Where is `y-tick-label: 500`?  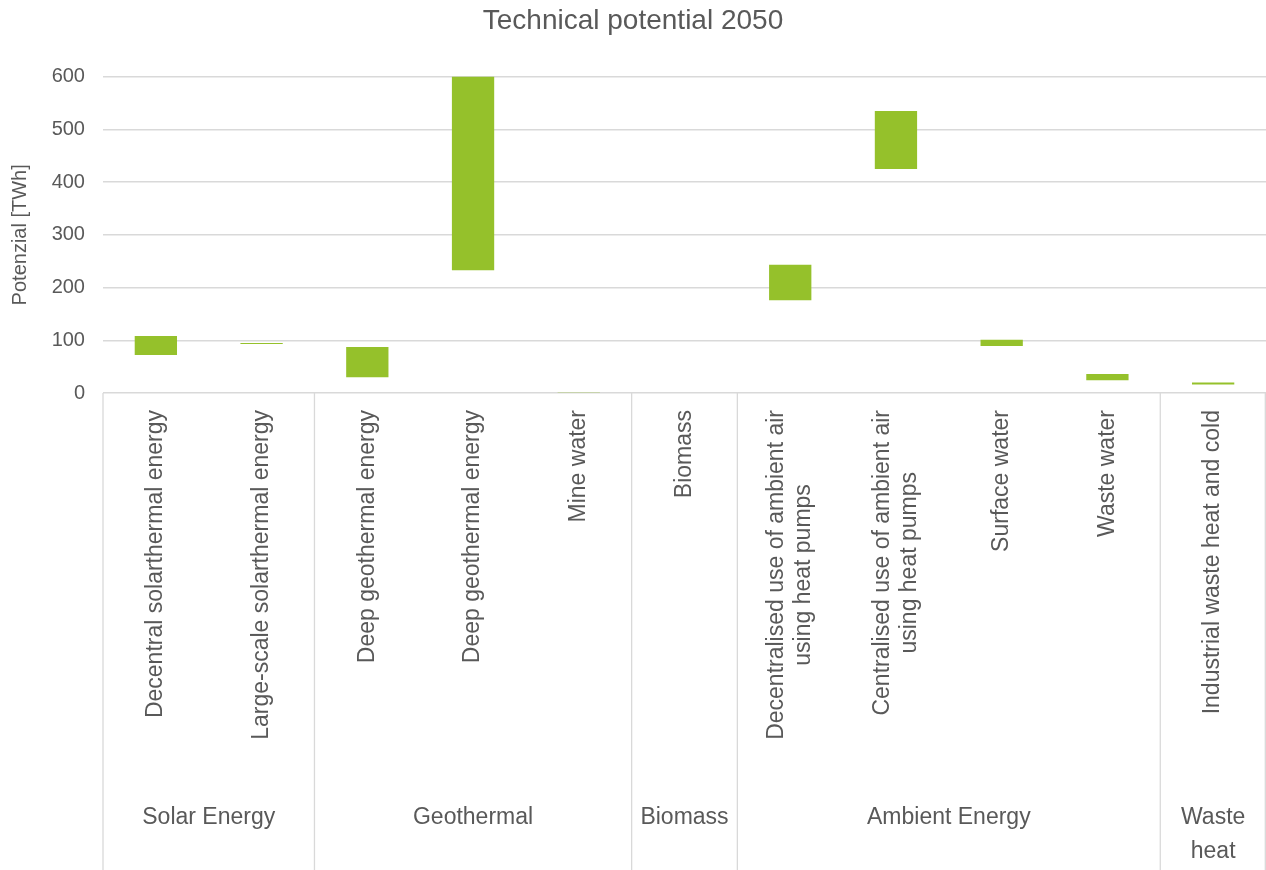 y-tick-label: 500 is located at coordinates (68, 127).